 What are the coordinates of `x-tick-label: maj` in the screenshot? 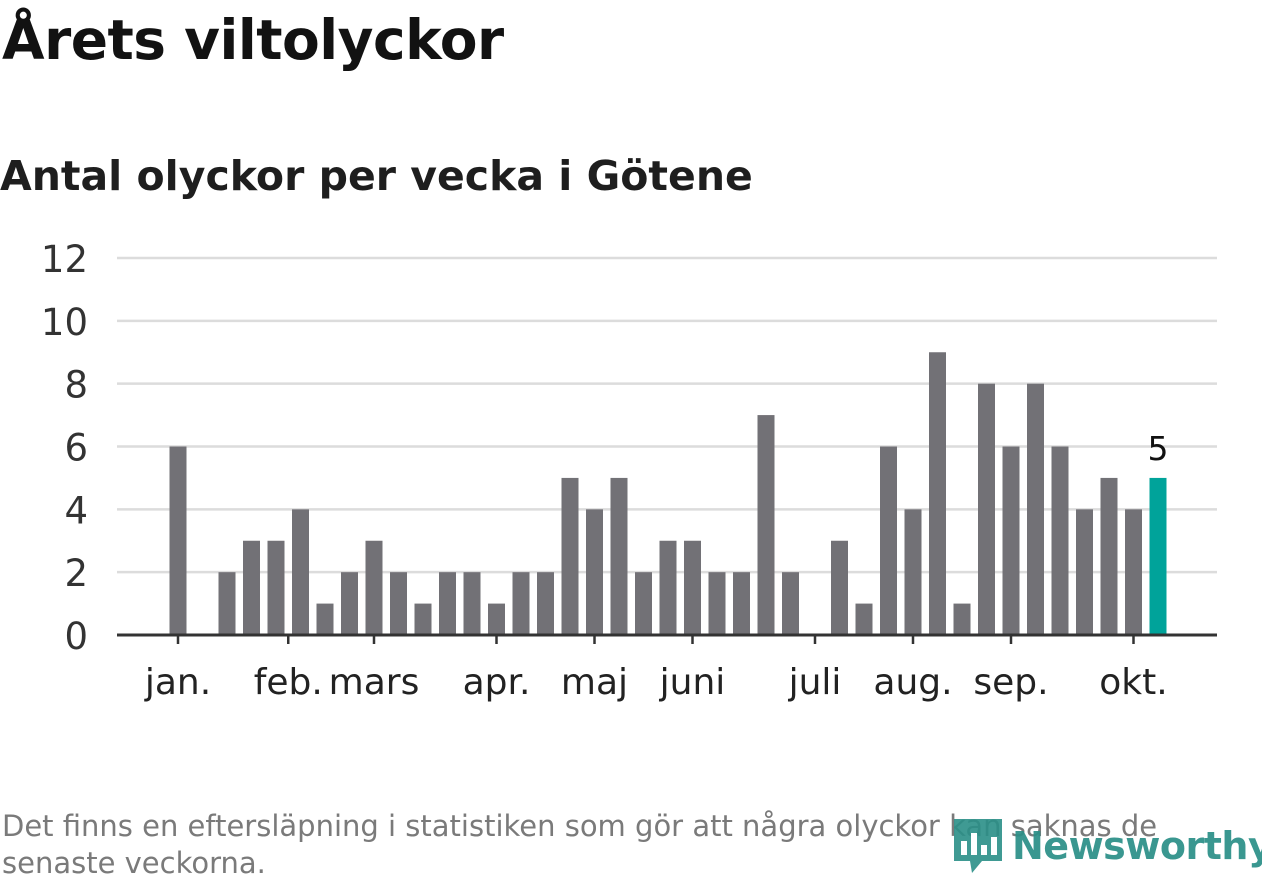 It's located at (594, 682).